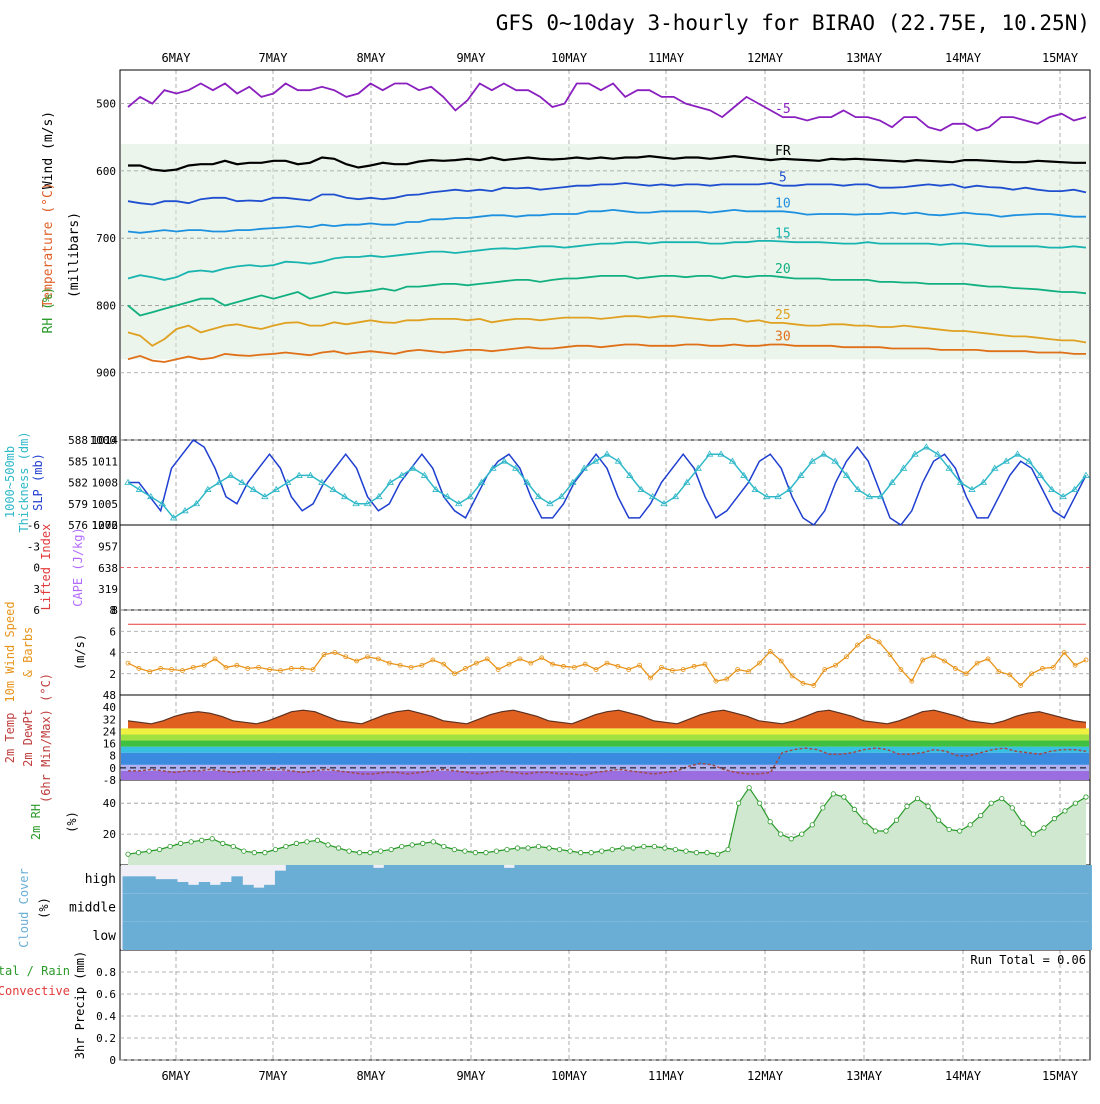 The height and width of the screenshot is (1104, 1100). I want to click on thickness-tick: 585, so click(78, 461).